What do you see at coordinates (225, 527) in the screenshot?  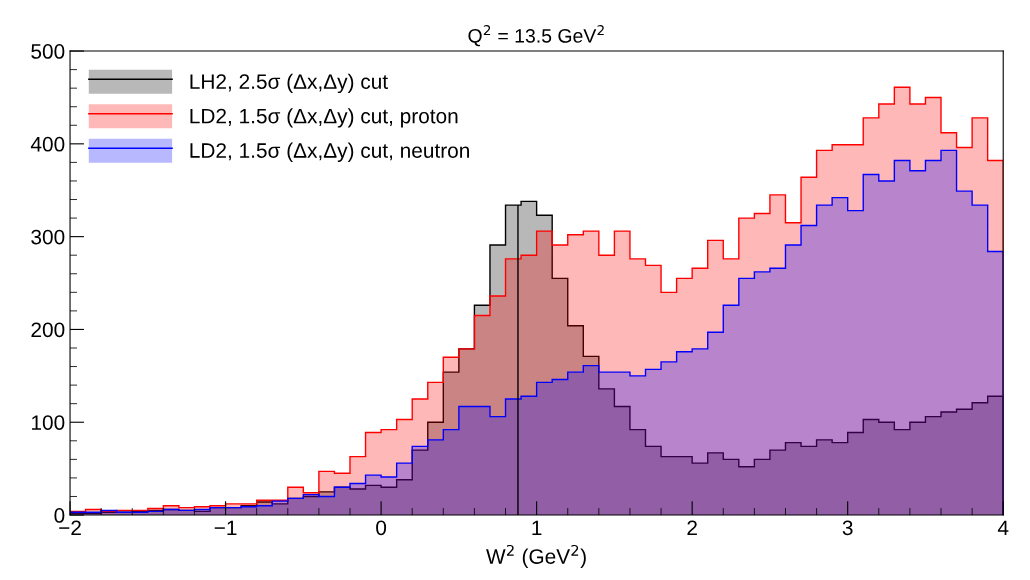 I see `x-tick-label: −1` at bounding box center [225, 527].